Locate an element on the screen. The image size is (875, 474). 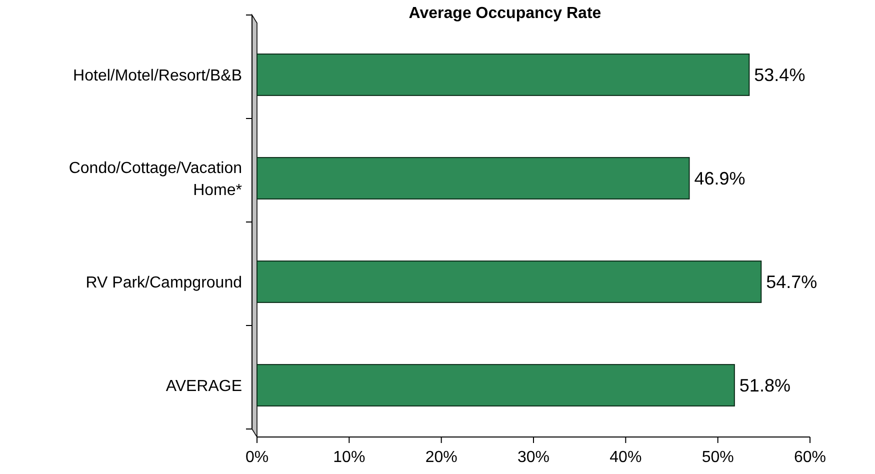
y-tick-label: Hotel/Motel/Resort/B&B is located at coordinates (157, 75).